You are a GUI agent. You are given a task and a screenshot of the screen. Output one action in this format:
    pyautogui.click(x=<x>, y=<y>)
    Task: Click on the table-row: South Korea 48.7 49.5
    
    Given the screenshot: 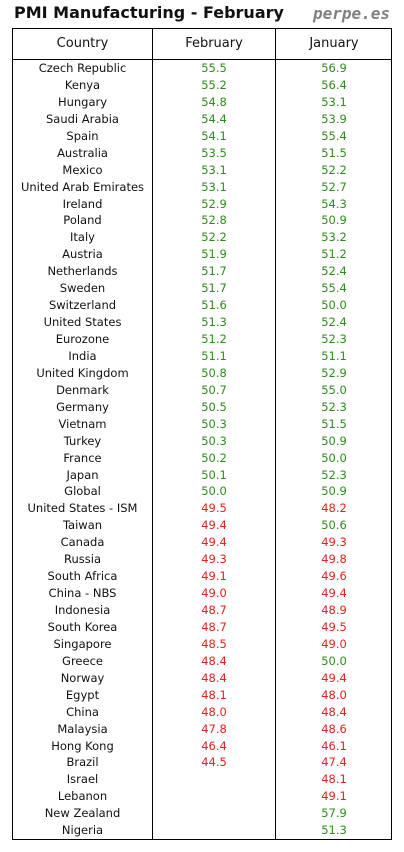 What is the action you would take?
    pyautogui.click(x=202, y=627)
    